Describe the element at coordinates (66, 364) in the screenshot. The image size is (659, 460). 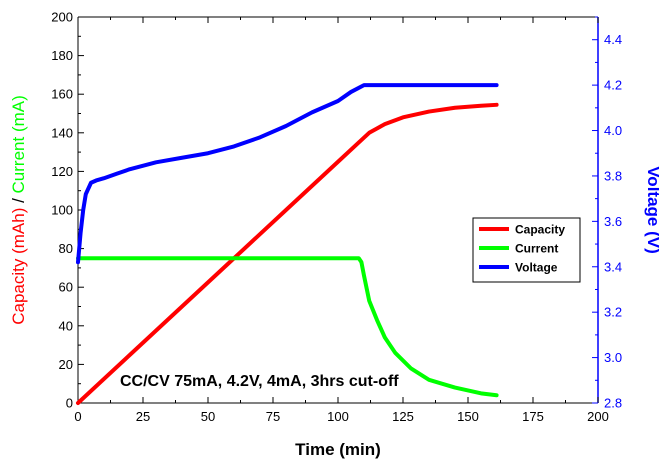
I see `left-y-tick-label: 20` at that location.